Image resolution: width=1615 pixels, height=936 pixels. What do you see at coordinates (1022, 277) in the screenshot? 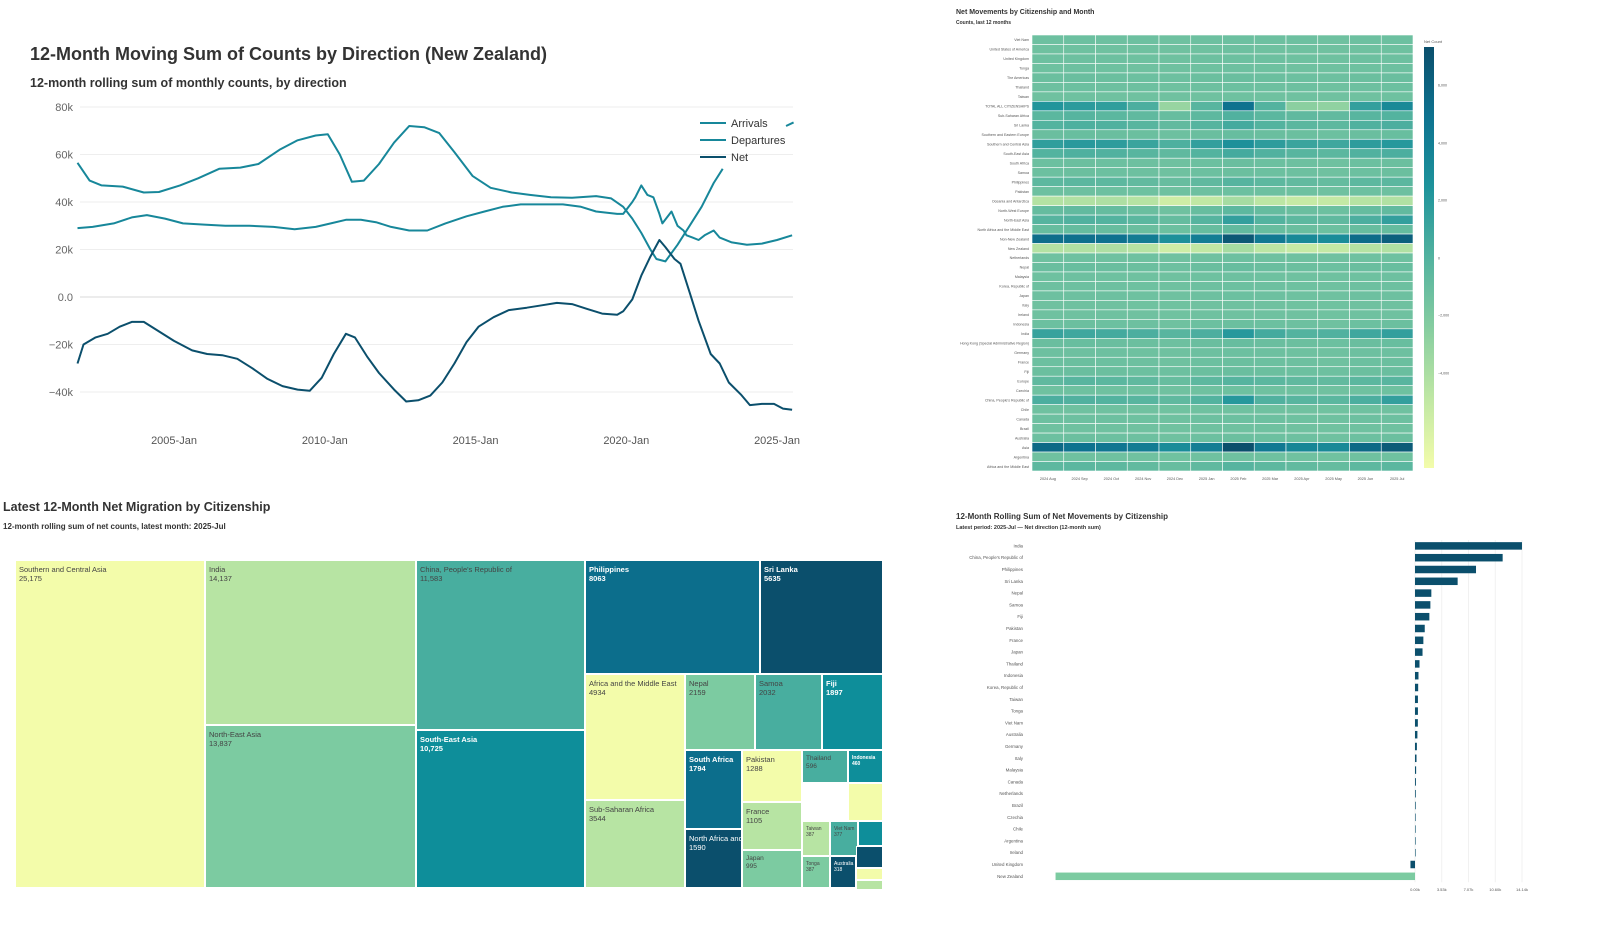
I see `heatmap-row-label: Malaysia` at bounding box center [1022, 277].